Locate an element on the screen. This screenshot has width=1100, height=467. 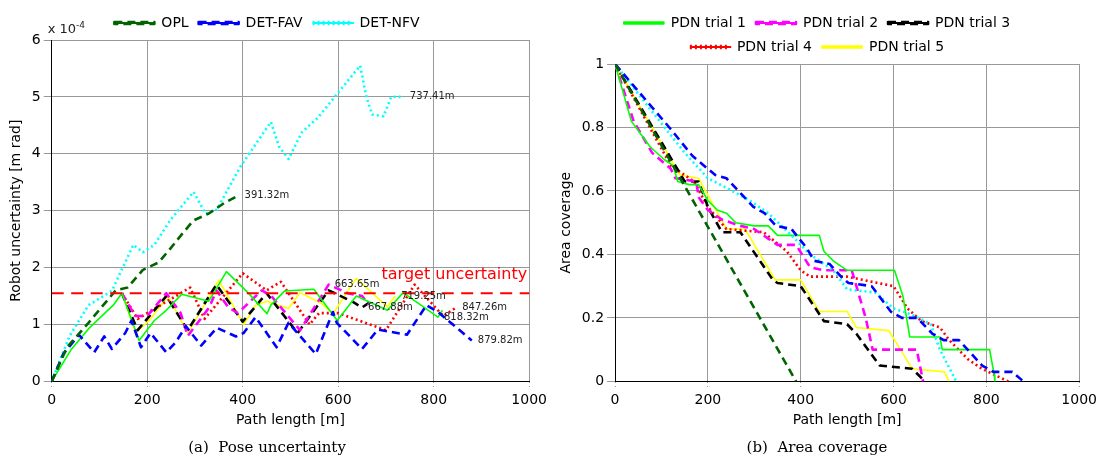
annotation: 847.26m is located at coordinates (484, 307).